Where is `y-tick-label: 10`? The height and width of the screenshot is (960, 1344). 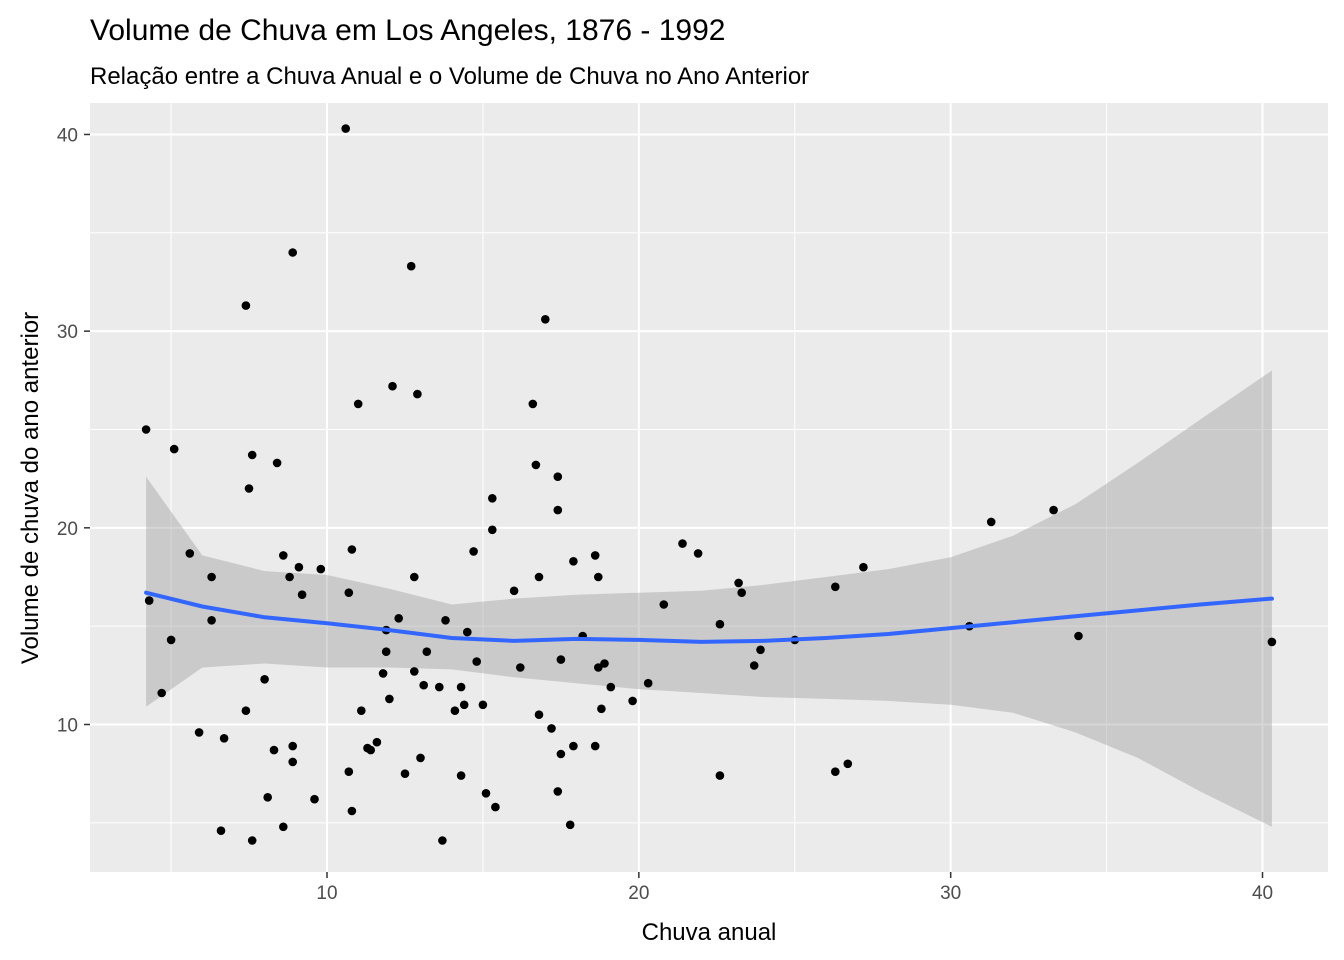 y-tick-label: 10 is located at coordinates (67, 725).